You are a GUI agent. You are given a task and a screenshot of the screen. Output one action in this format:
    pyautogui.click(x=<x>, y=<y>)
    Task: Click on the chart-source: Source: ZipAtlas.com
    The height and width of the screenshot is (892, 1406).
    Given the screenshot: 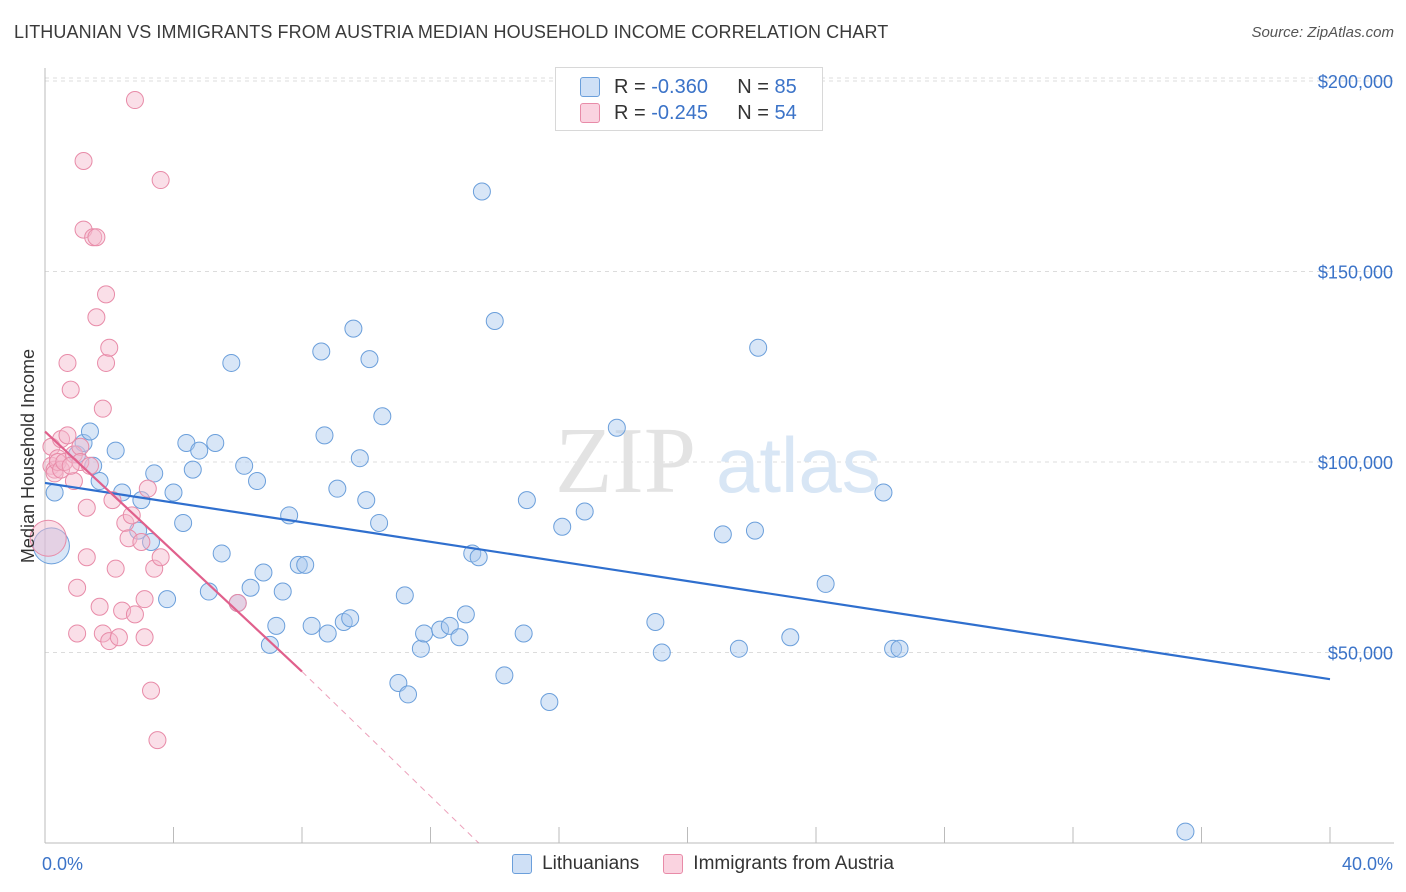 What is the action you would take?
    pyautogui.click(x=1322, y=32)
    